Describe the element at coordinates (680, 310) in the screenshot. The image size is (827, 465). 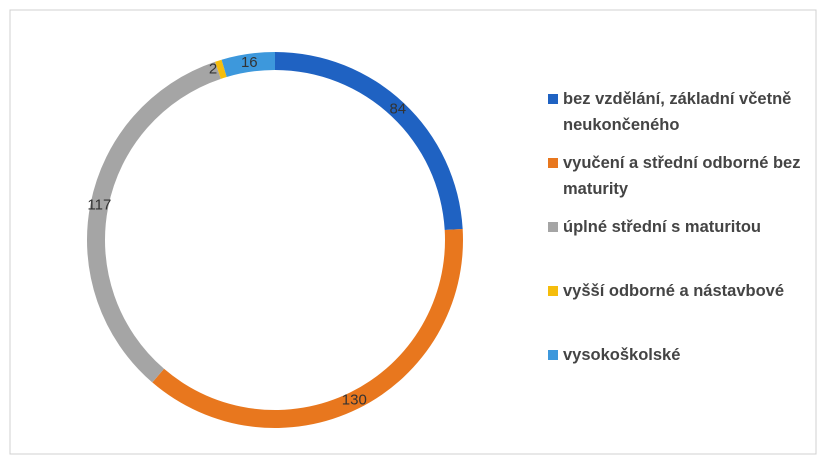
I see `legend-item: vyšší odborné a nástavbové` at that location.